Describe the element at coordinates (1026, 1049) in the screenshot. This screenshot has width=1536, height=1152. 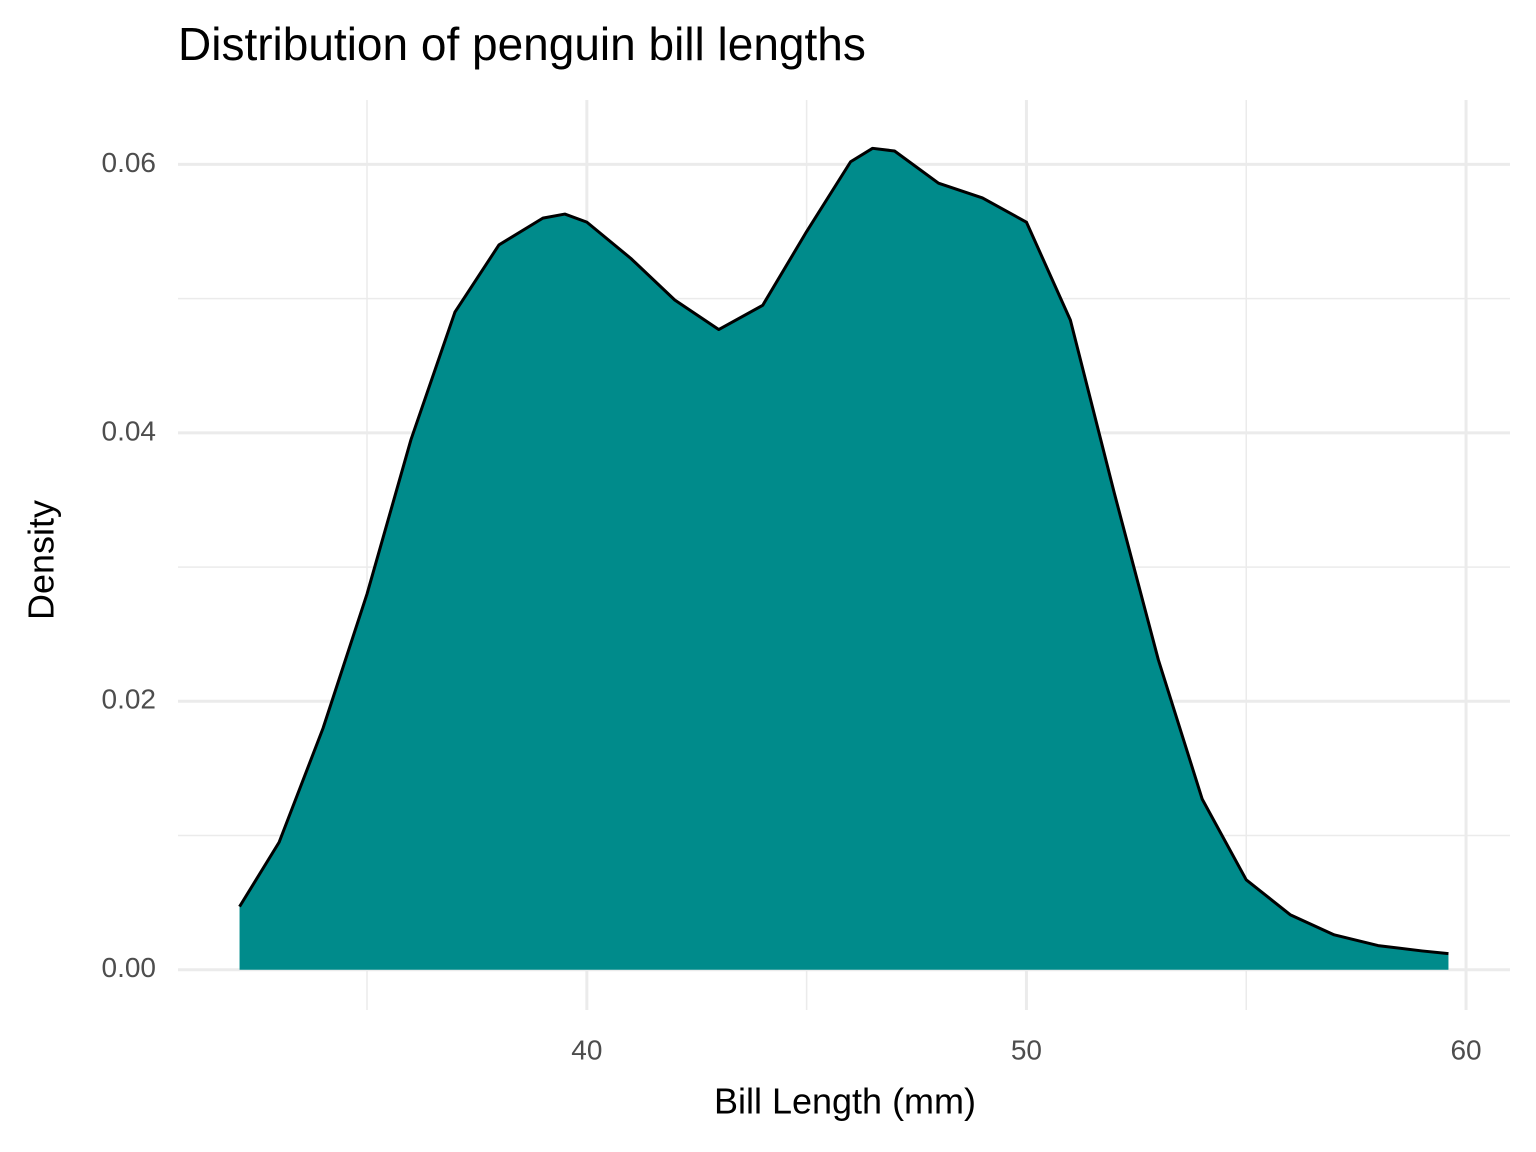
I see `x-tick-label: 50` at that location.